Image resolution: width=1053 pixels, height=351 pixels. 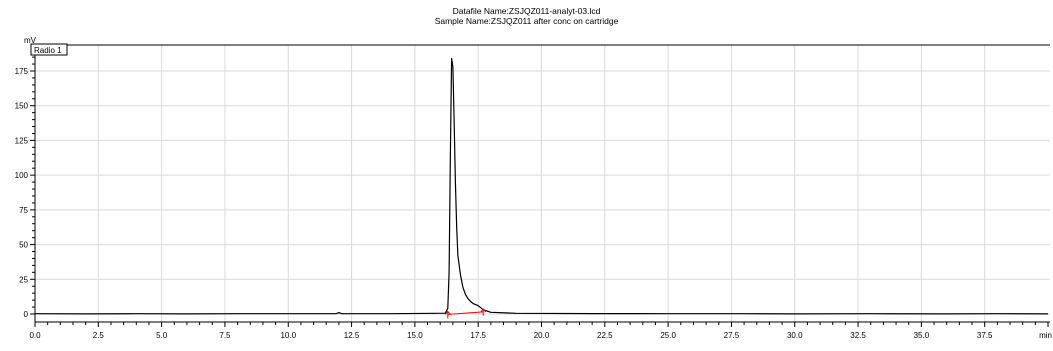 I want to click on x-tick-label: 12.5, so click(x=352, y=335).